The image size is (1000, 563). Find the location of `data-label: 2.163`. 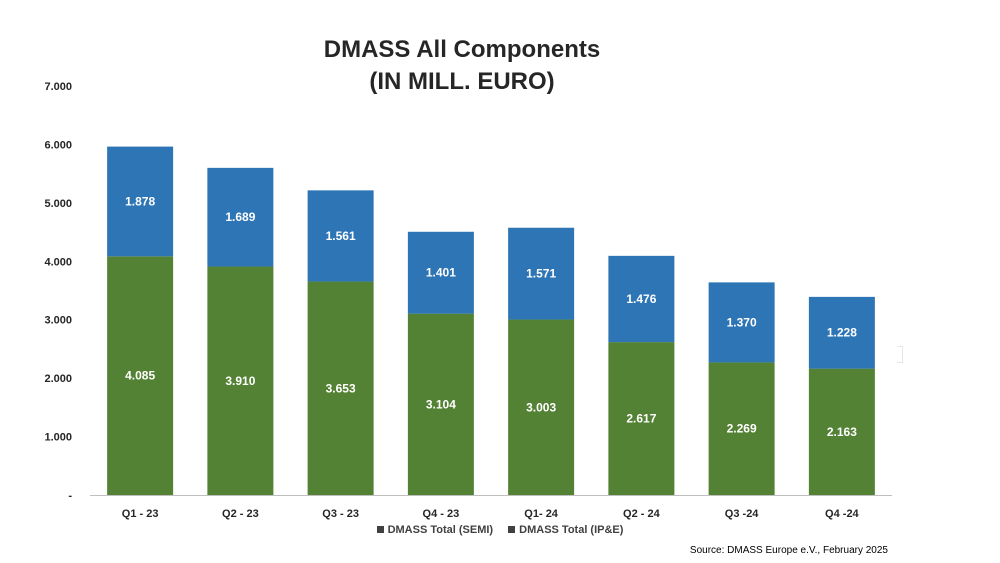

data-label: 2.163 is located at coordinates (842, 432).